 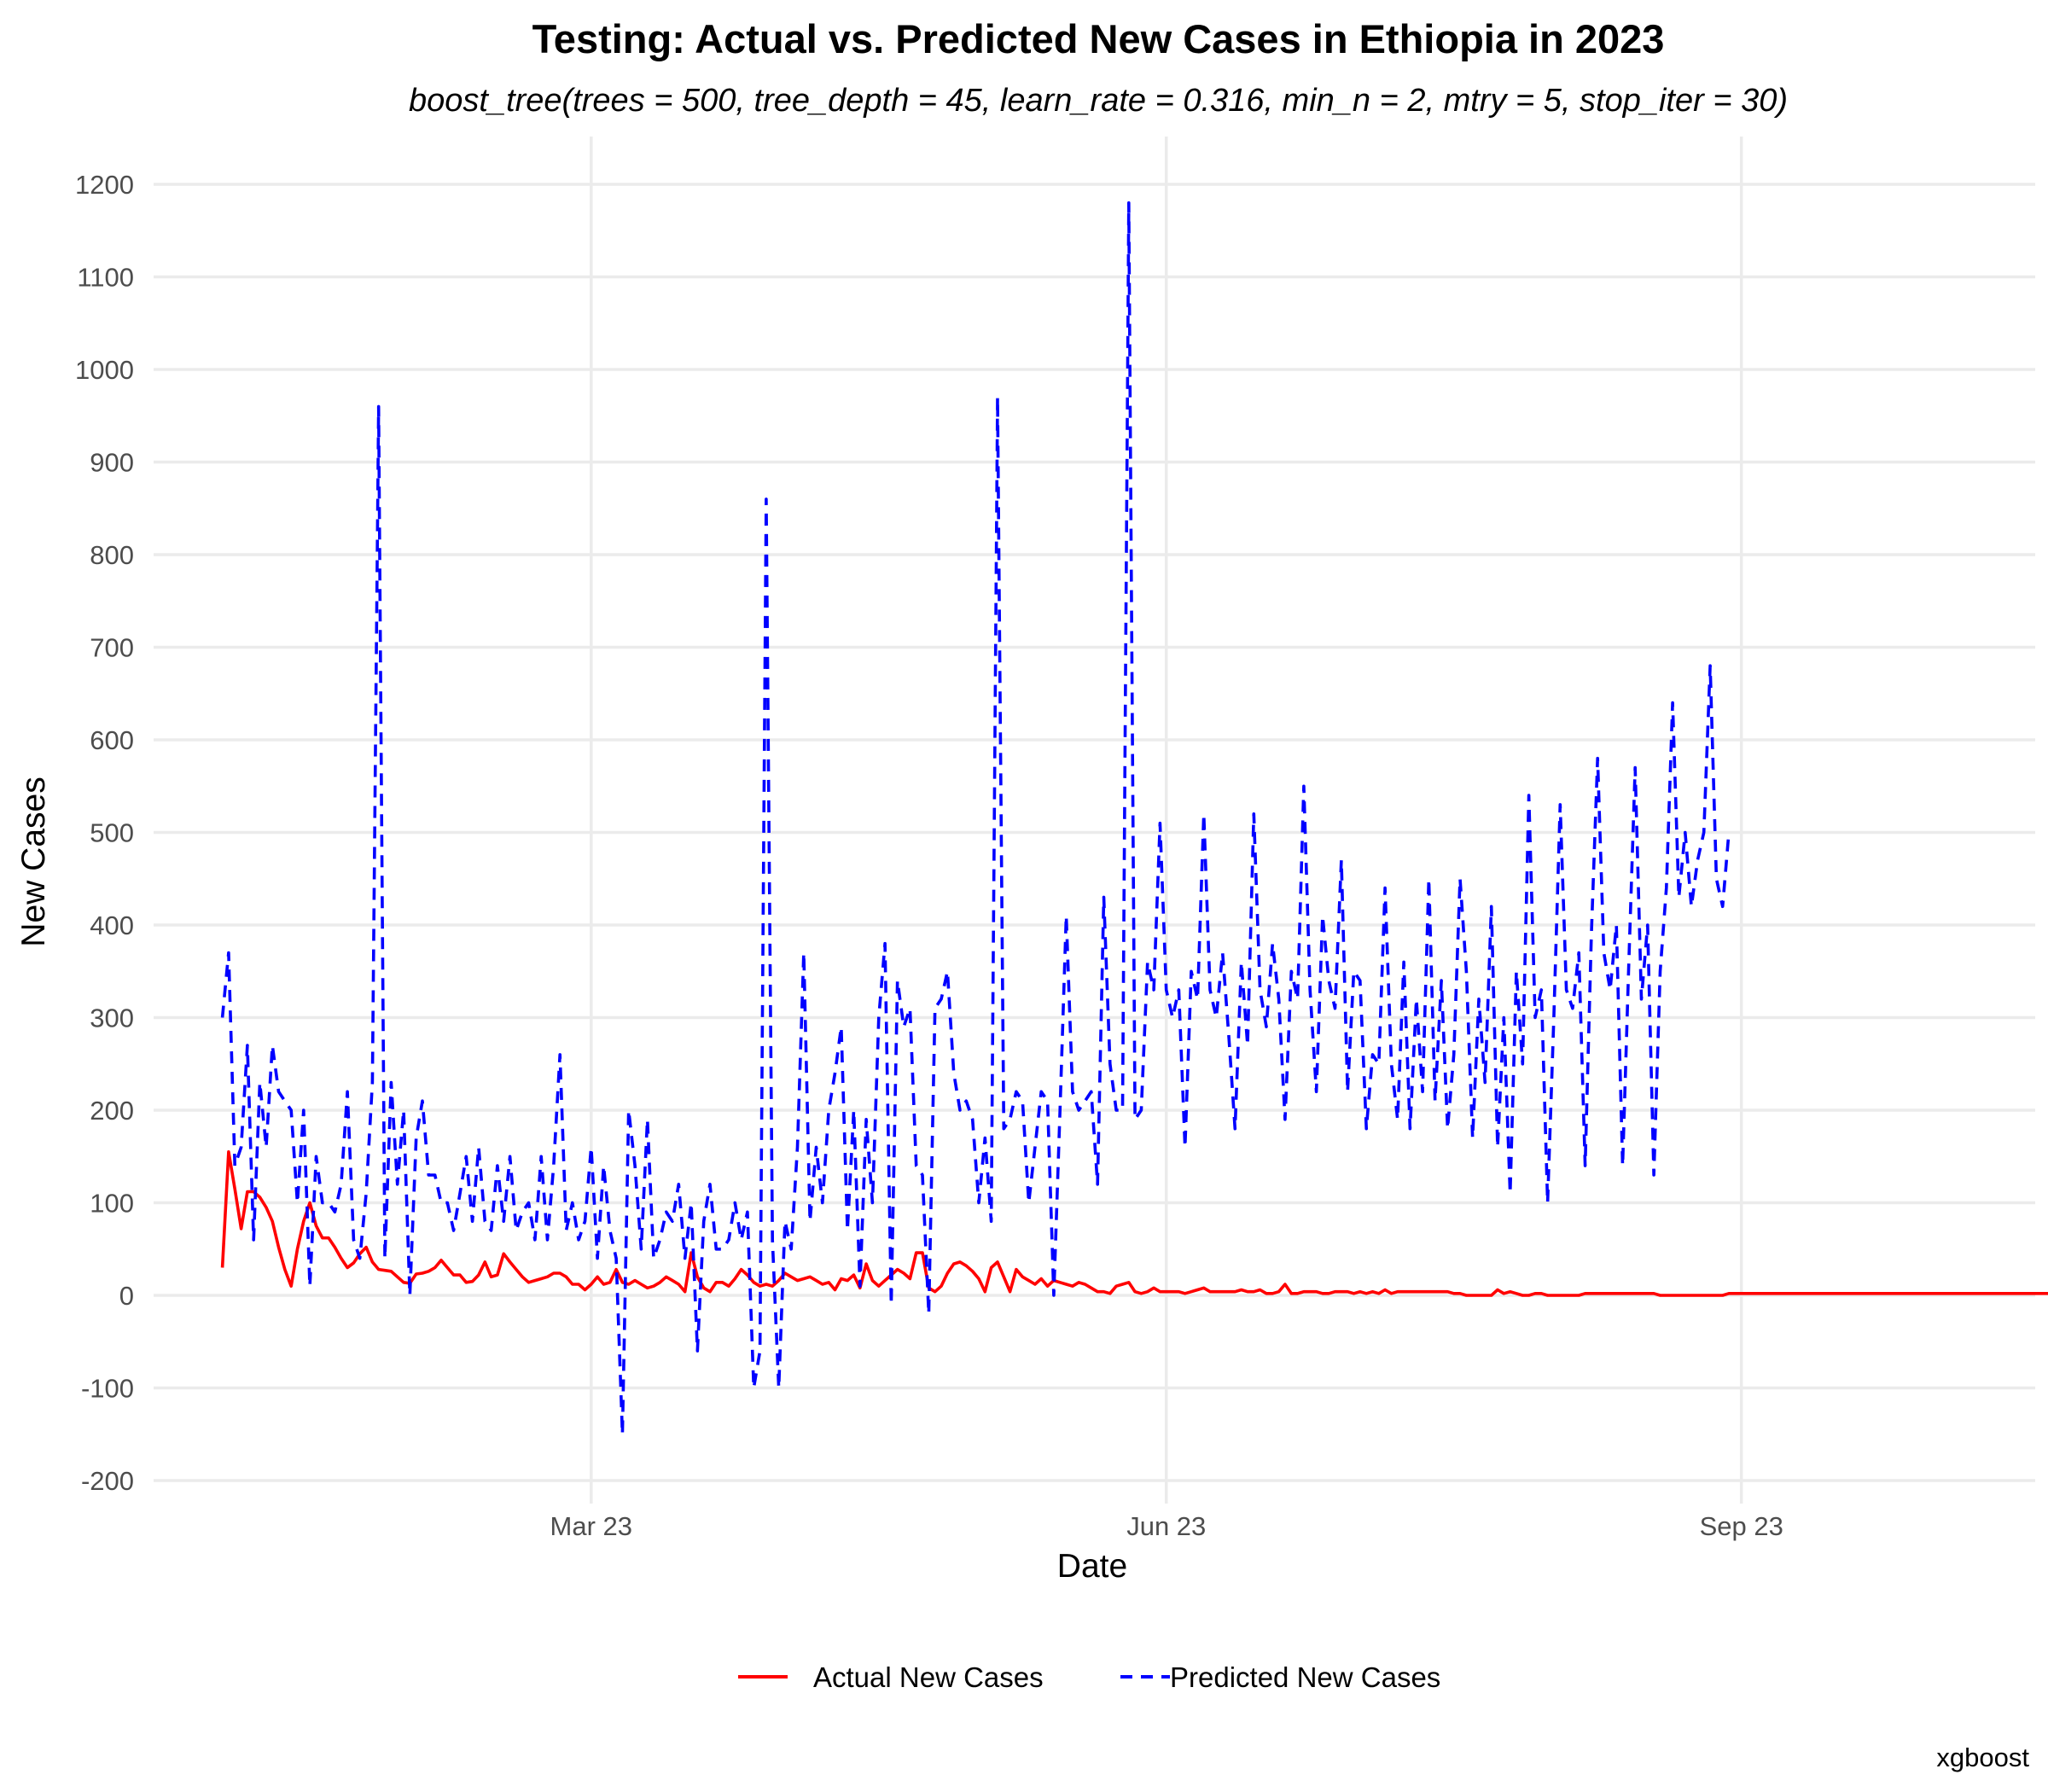 What do you see at coordinates (33, 861) in the screenshot?
I see `y-axis-title: New Cases` at bounding box center [33, 861].